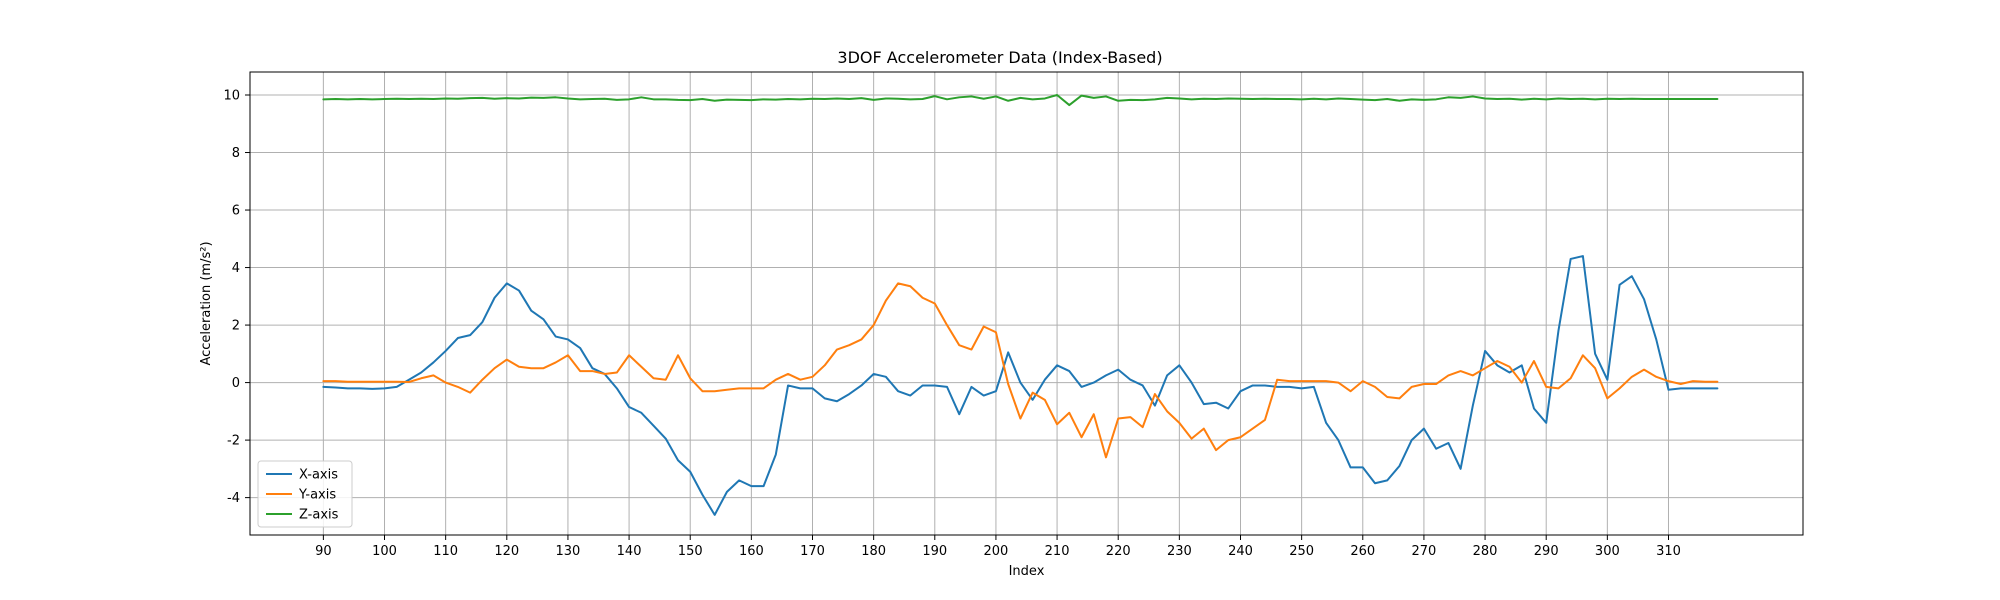  I want to click on x-tick-label: 220, so click(1118, 551).